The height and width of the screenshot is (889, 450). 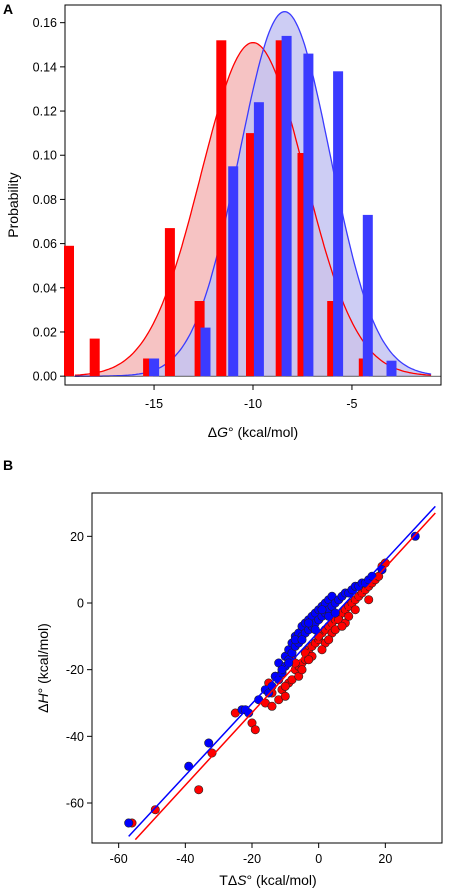 I want to click on panel-b-y-axis-title: ΔH° (kcal/mol), so click(x=43, y=668).